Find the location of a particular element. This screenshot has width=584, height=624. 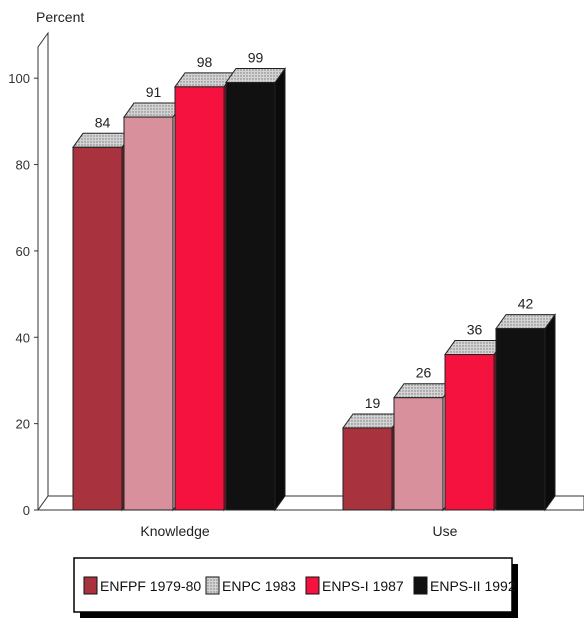

data-label: 36 is located at coordinates (475, 330).